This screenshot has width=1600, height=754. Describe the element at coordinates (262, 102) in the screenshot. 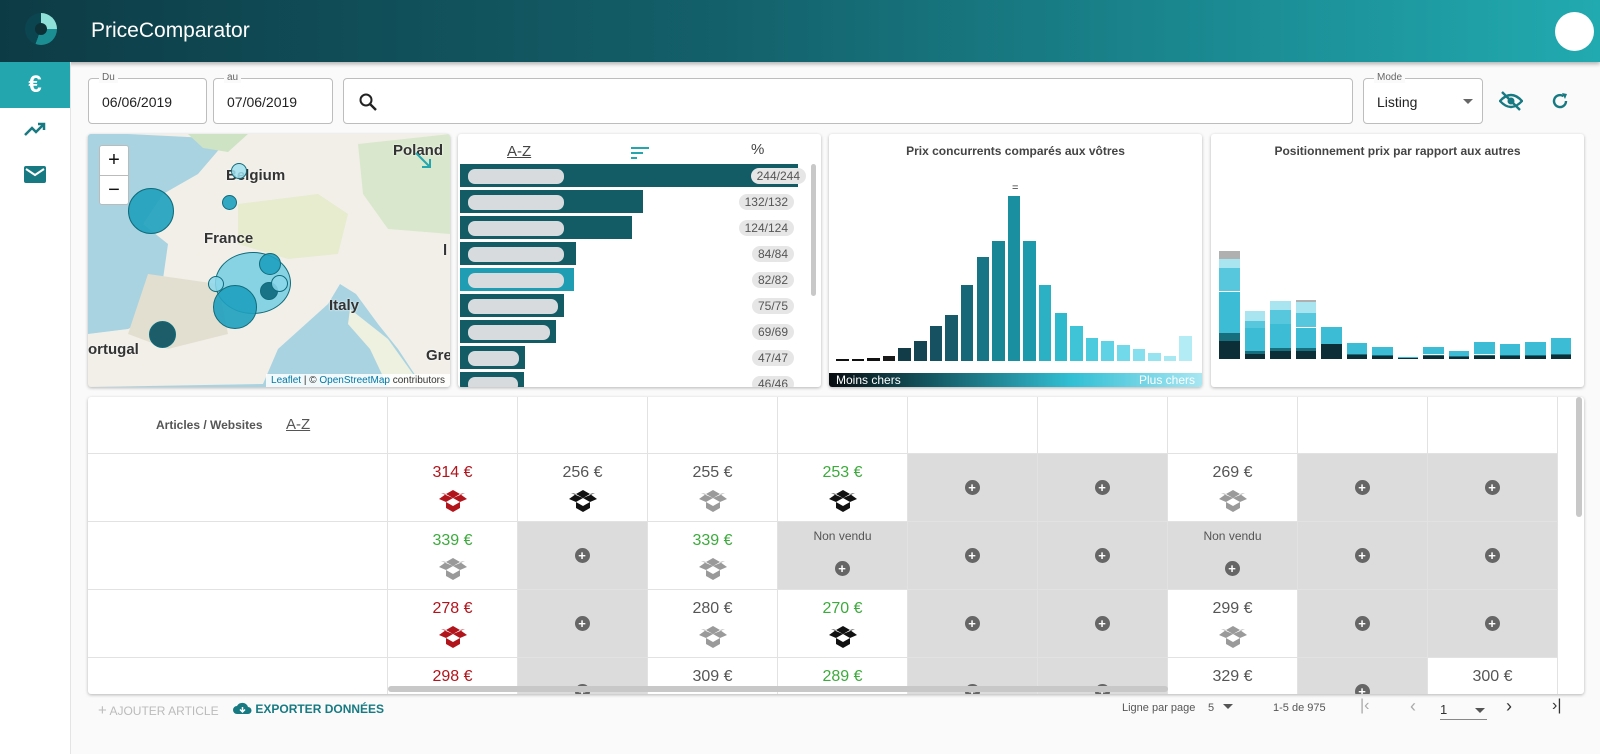

I see `date-to-value: 07/06/2019` at that location.